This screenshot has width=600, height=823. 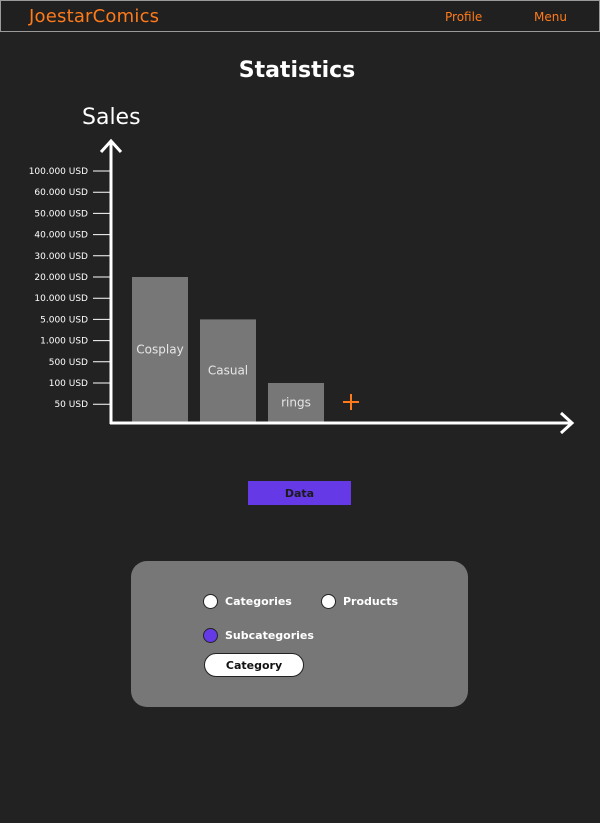 I want to click on bar-label: rings, so click(x=296, y=403).